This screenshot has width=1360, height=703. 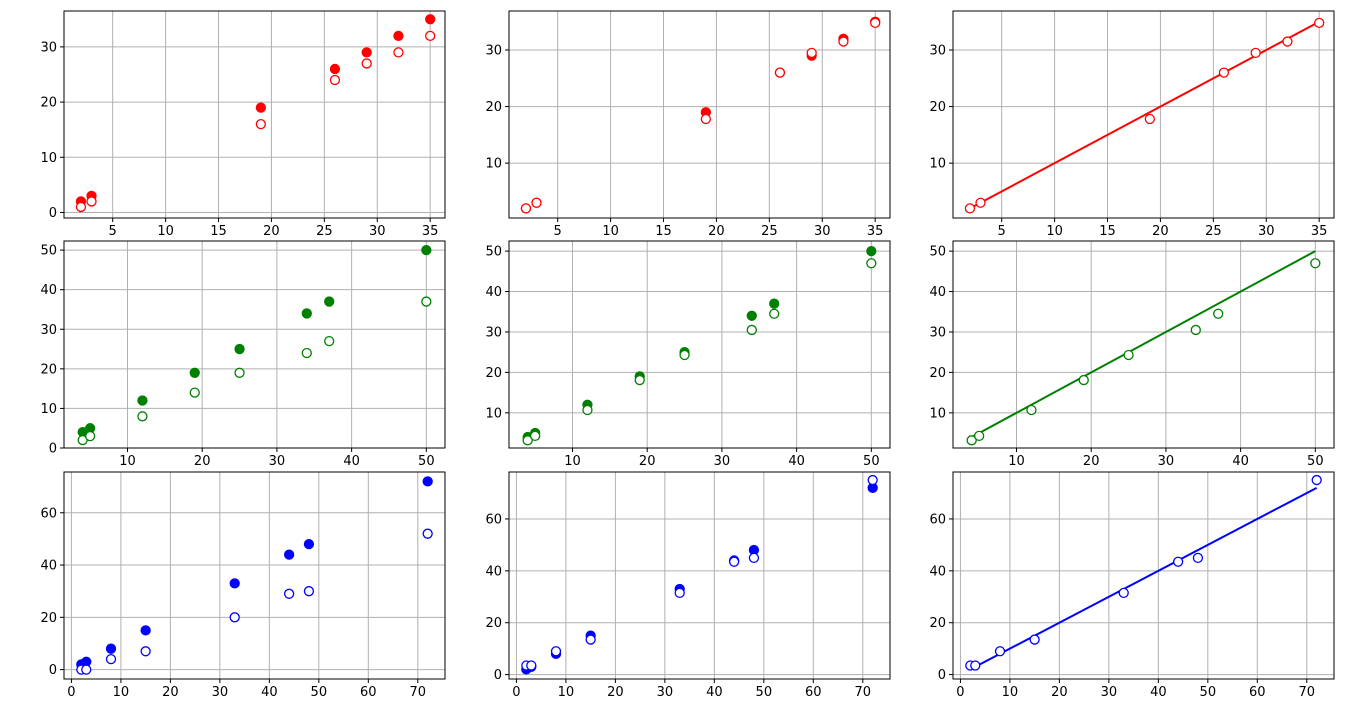 I want to click on subplot-r0-c1: 5 10 15 20 25 30 35 10 20 30, so click(x=688, y=124).